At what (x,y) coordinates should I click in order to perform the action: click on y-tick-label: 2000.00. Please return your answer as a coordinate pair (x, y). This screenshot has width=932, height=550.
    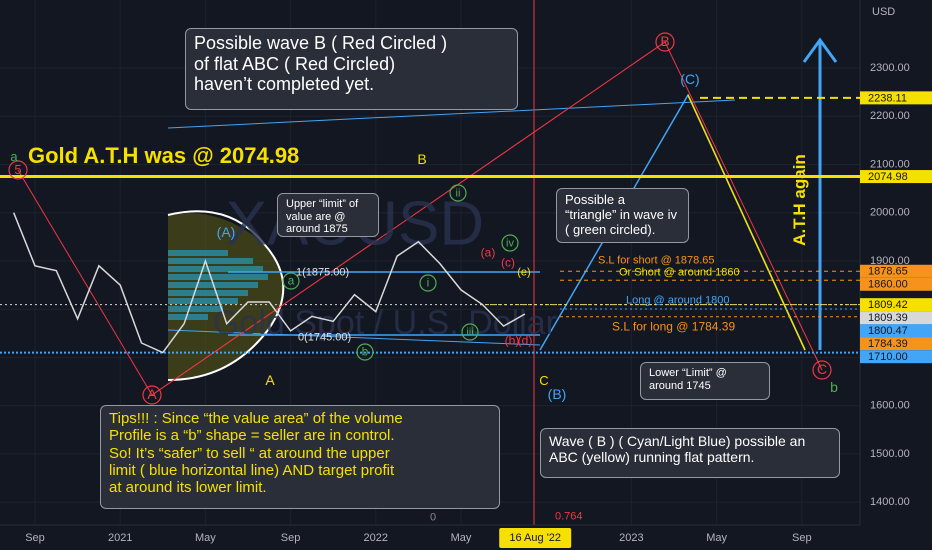
    Looking at the image, I should click on (890, 213).